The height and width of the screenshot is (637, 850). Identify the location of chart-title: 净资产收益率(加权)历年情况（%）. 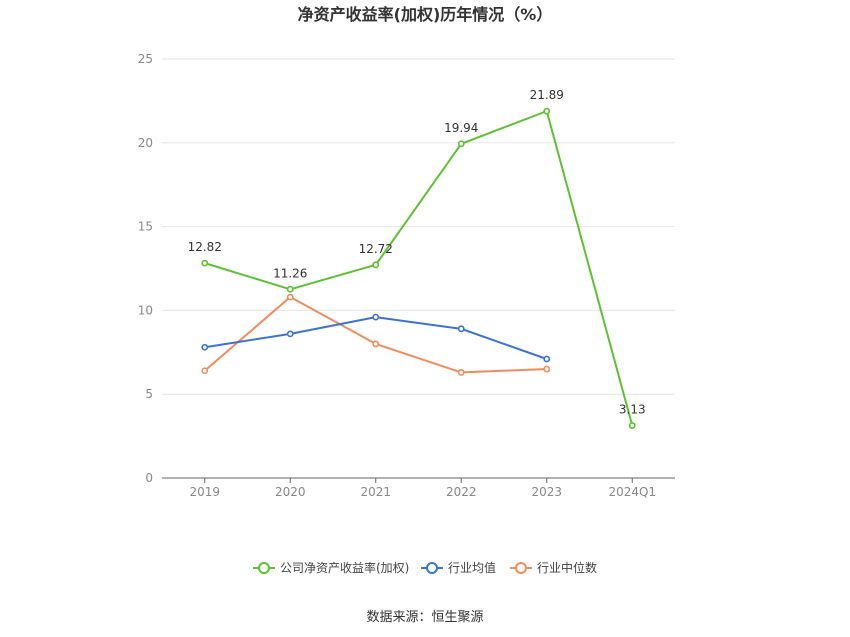
(425, 14).